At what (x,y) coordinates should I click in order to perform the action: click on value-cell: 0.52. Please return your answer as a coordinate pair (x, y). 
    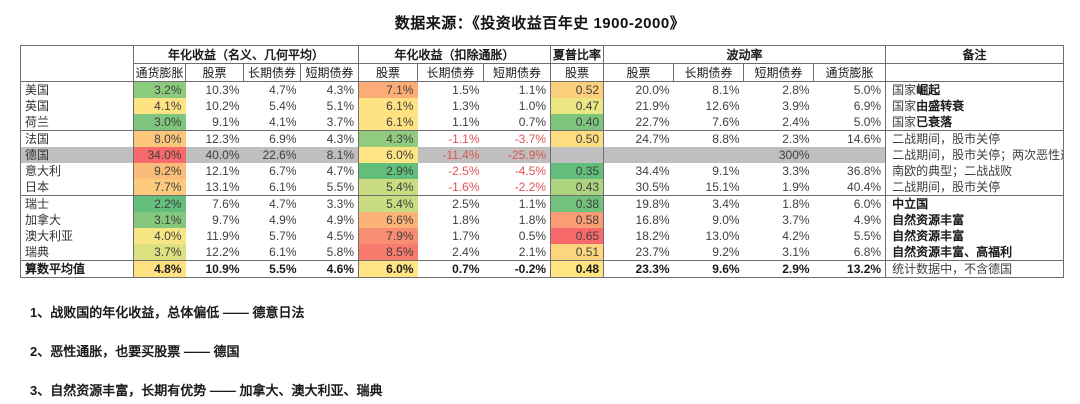
    Looking at the image, I should click on (577, 89).